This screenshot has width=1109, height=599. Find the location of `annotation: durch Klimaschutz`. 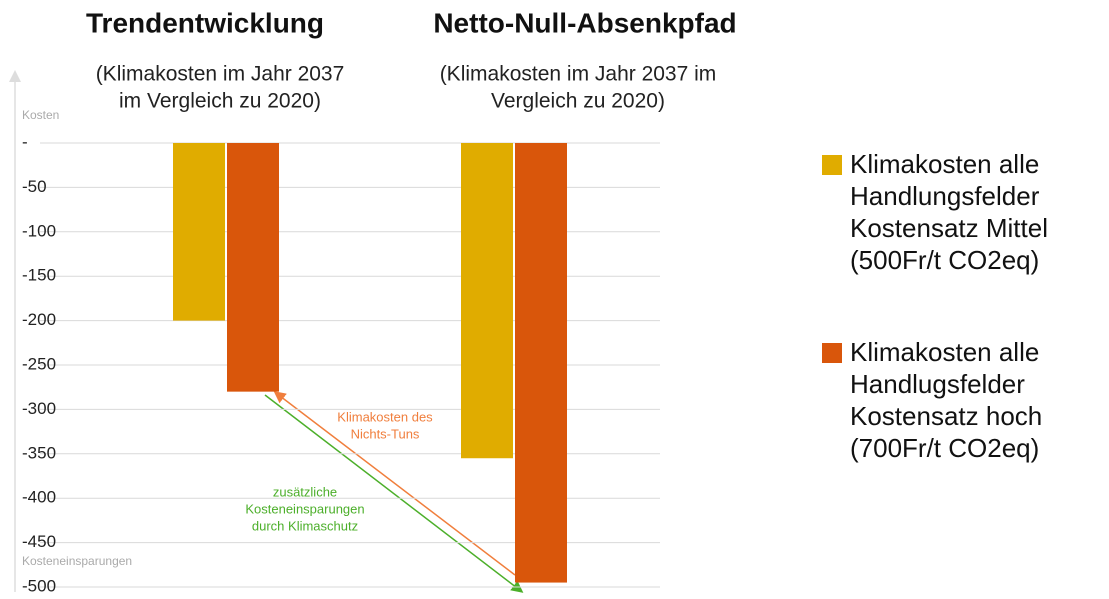

annotation: durch Klimaschutz is located at coordinates (305, 525).